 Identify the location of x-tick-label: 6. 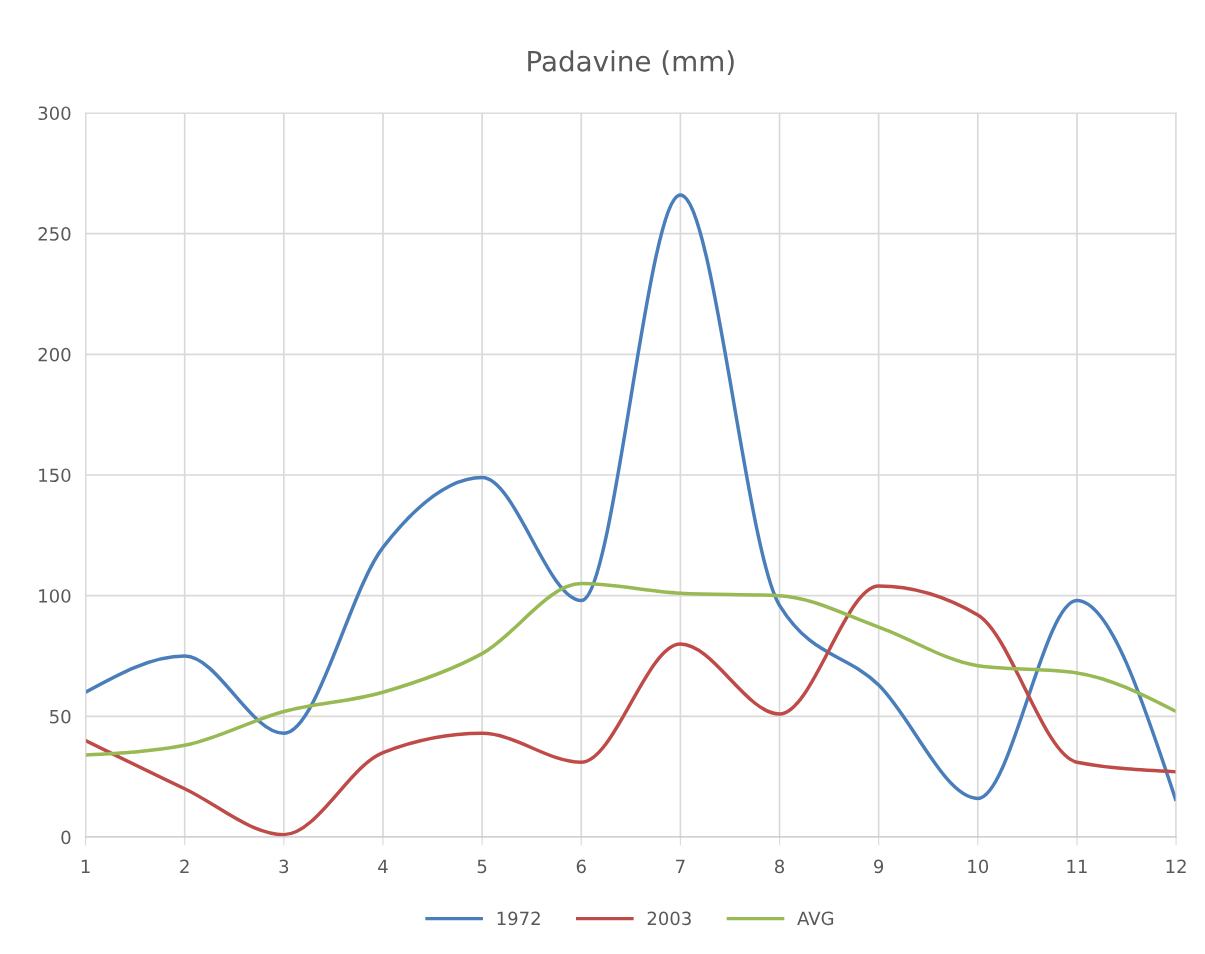
(581, 866).